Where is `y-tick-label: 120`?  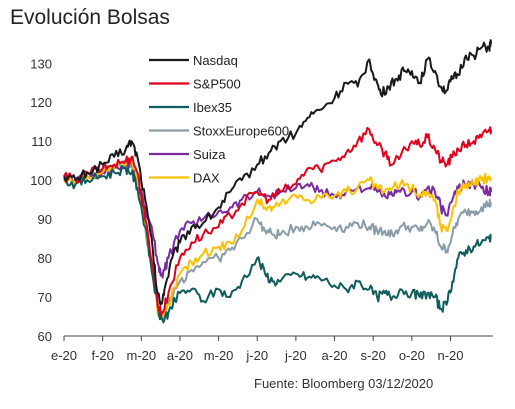
y-tick-label: 120 is located at coordinates (41, 102).